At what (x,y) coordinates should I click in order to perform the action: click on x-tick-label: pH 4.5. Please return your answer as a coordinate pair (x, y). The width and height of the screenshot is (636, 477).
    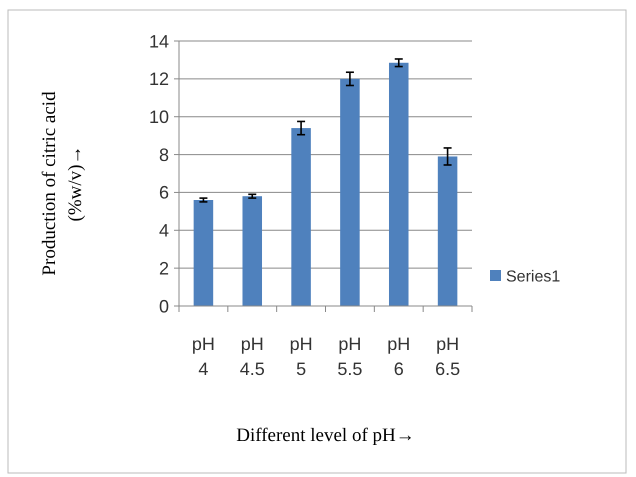
    Looking at the image, I should click on (252, 356).